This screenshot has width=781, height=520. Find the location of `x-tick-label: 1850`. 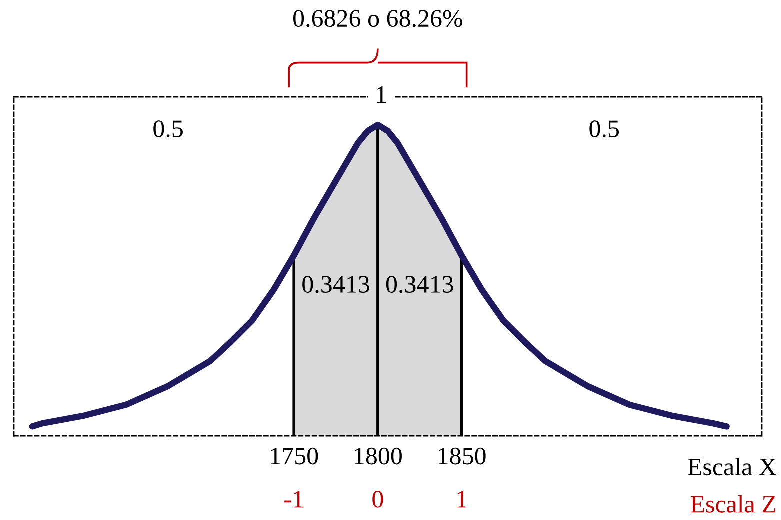

x-tick-label: 1850 is located at coordinates (462, 456).